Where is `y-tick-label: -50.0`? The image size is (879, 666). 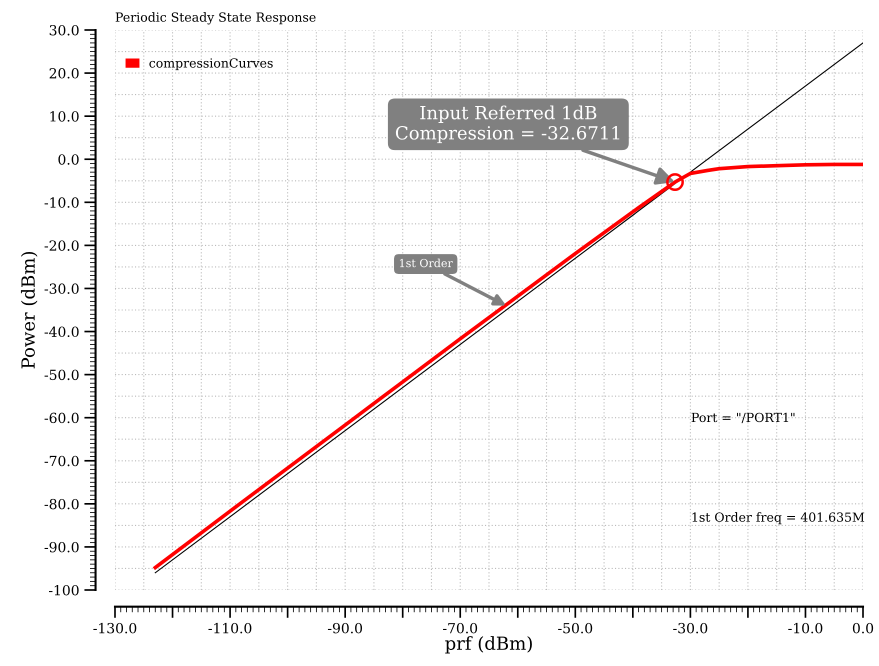 y-tick-label: -50.0 is located at coordinates (61, 375).